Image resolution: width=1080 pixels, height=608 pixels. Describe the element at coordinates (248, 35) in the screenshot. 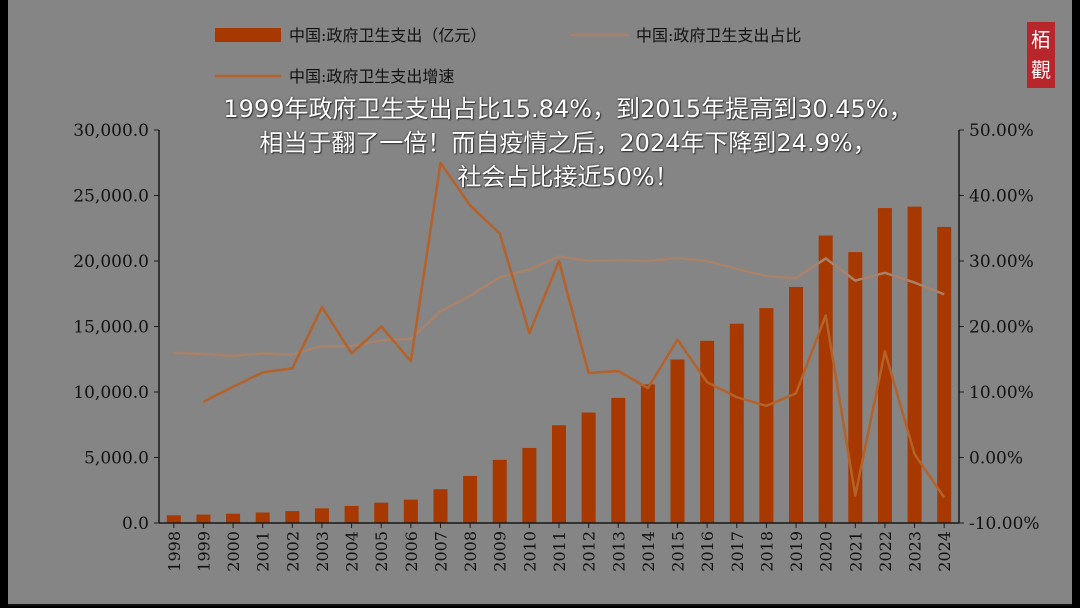

I see `legend-bar-swatch` at that location.